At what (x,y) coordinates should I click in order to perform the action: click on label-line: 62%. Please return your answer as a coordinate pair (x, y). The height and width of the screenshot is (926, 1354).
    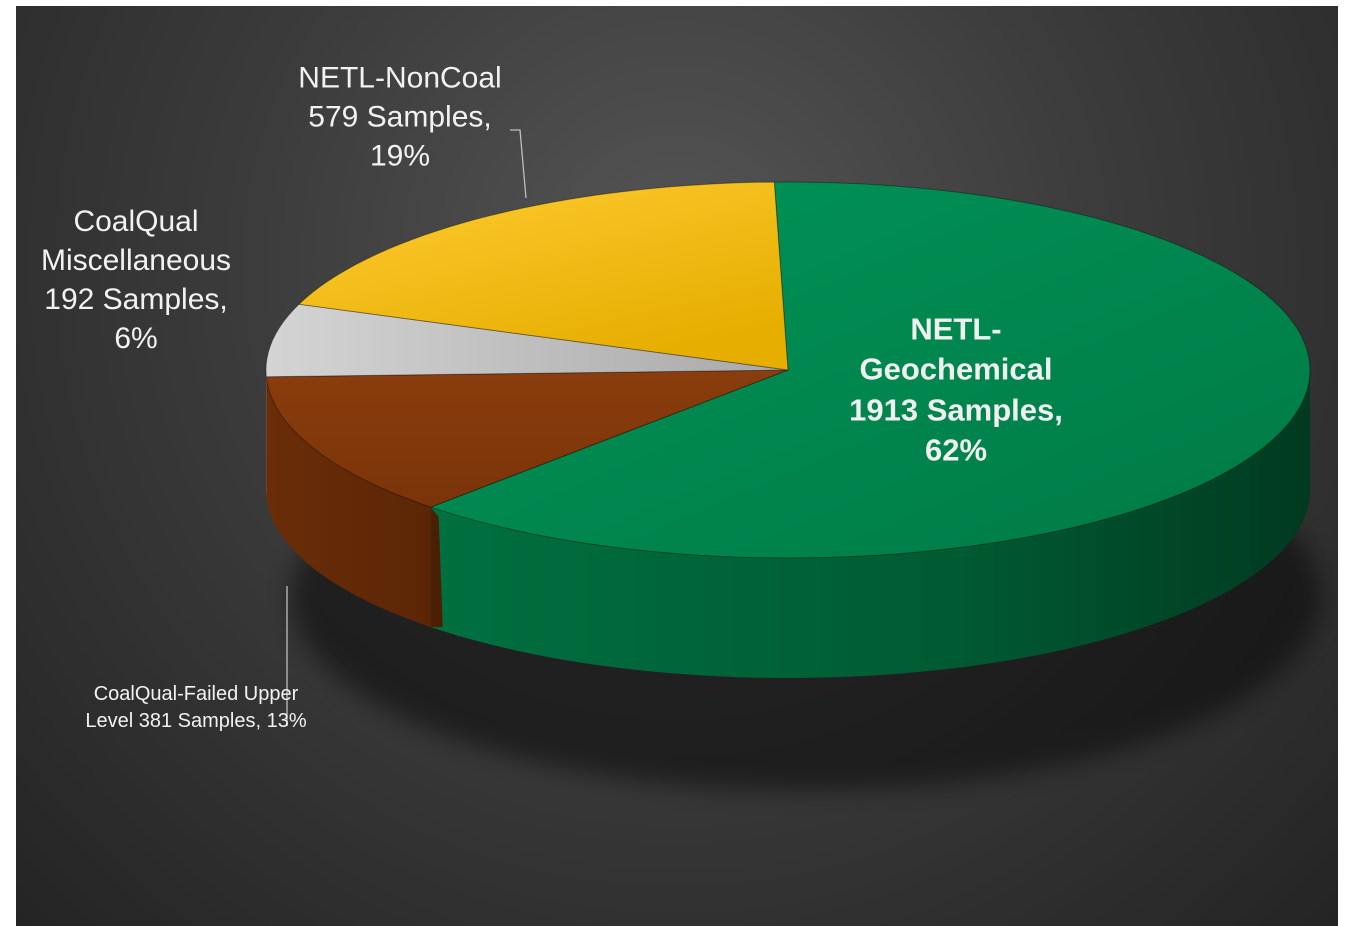
    Looking at the image, I should click on (956, 450).